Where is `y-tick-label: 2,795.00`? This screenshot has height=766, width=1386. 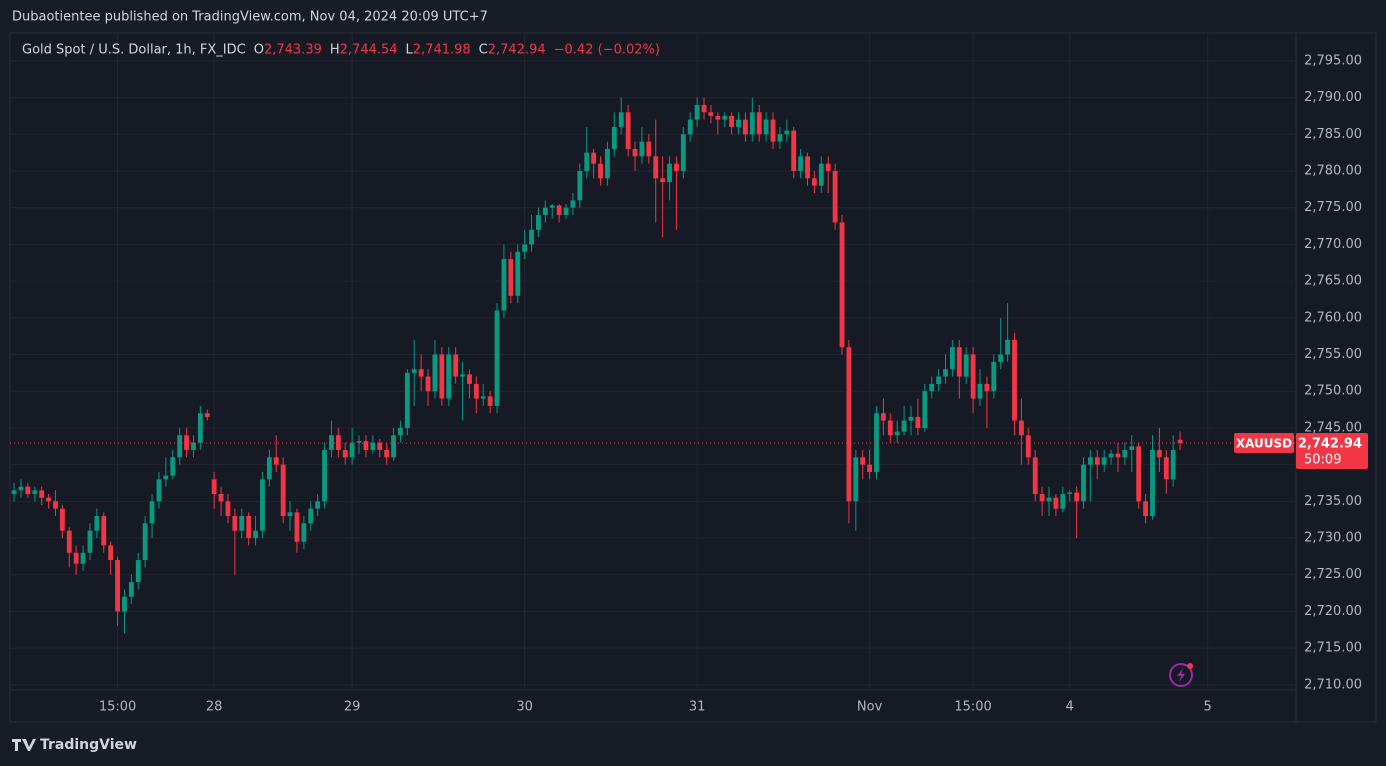
y-tick-label: 2,795.00 is located at coordinates (1333, 60).